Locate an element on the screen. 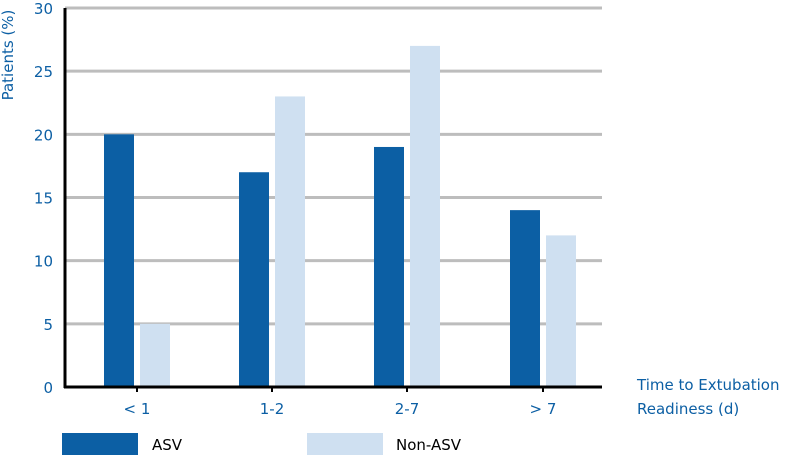 The width and height of the screenshot is (800, 455). y-tick-label-20: 20 is located at coordinates (43, 135).